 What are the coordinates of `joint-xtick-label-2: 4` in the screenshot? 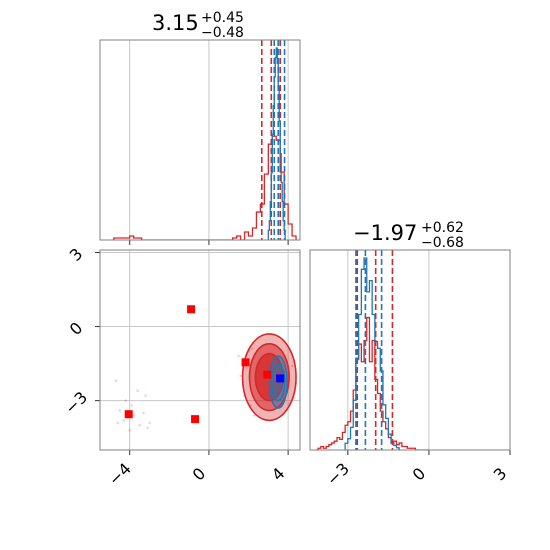 It's located at (278, 474).